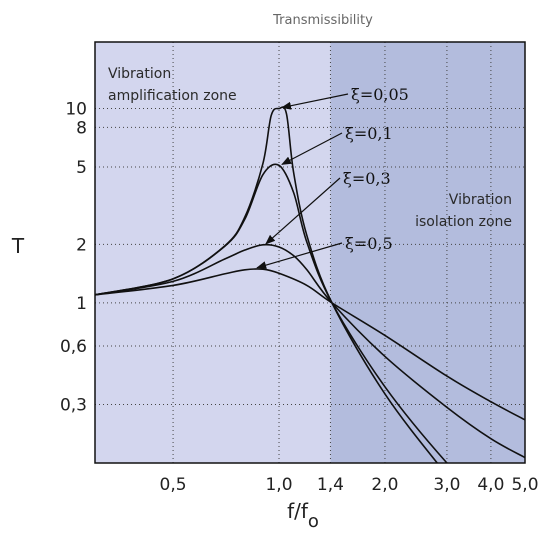  What do you see at coordinates (446, 485) in the screenshot?
I see `x-tick-label-3-0: 3,0` at bounding box center [446, 485].